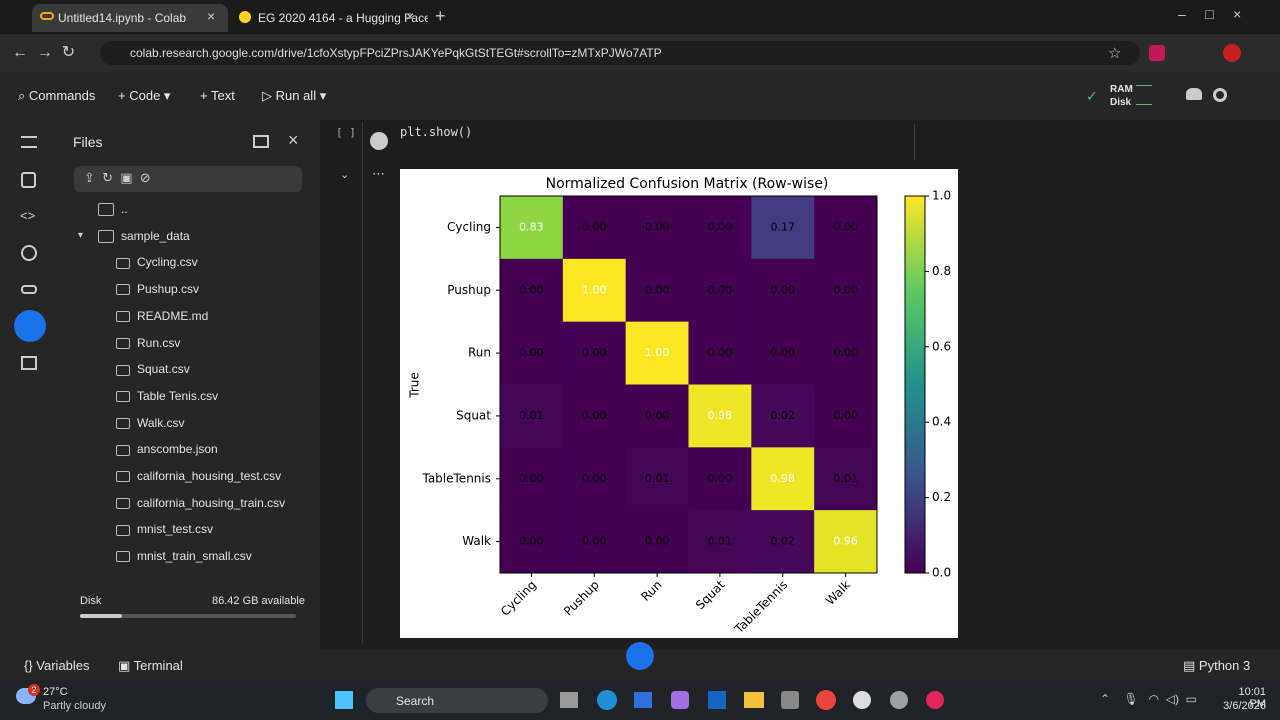  Describe the element at coordinates (378, 173) in the screenshot. I see `output-menu: ⋯` at that location.